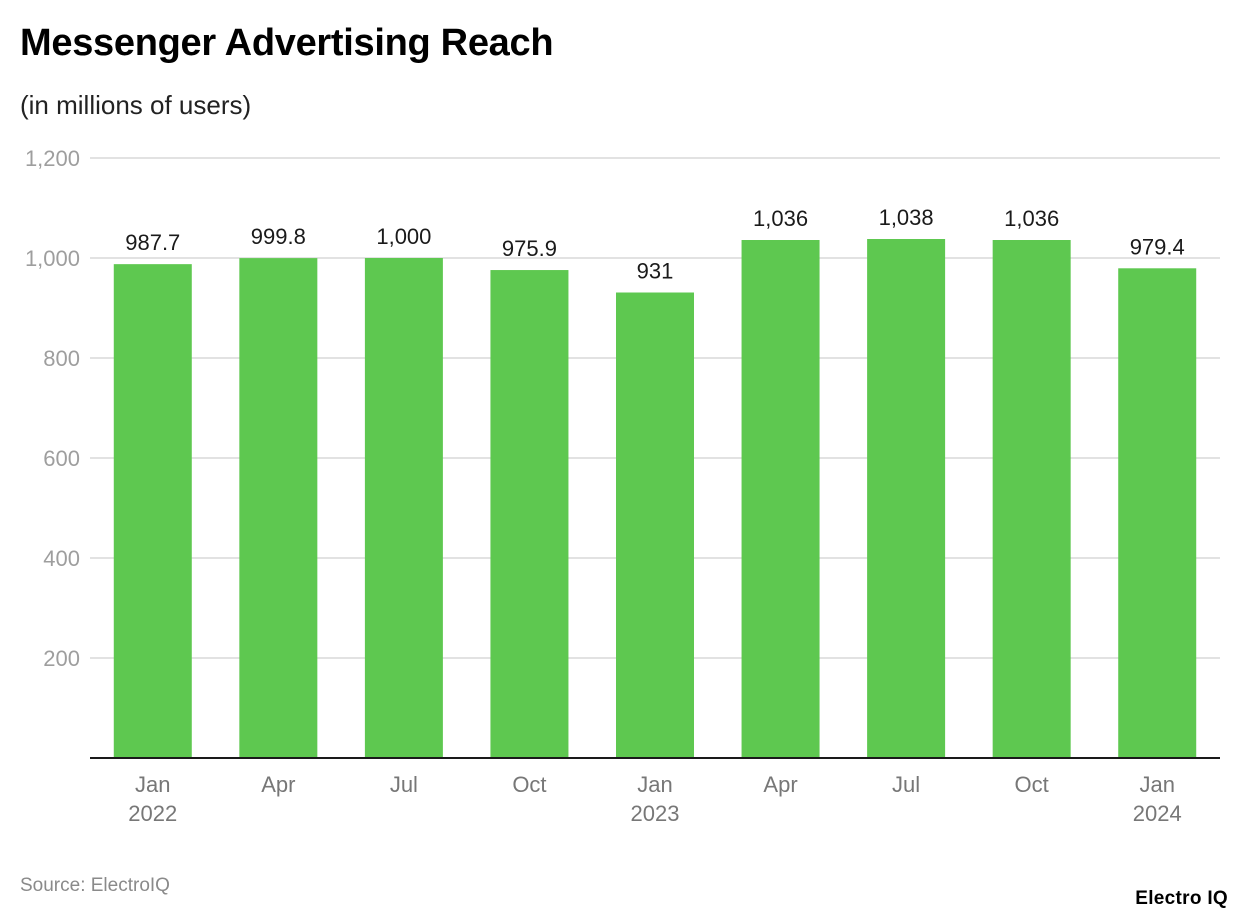  I want to click on y-tick-label: 200, so click(61, 658).